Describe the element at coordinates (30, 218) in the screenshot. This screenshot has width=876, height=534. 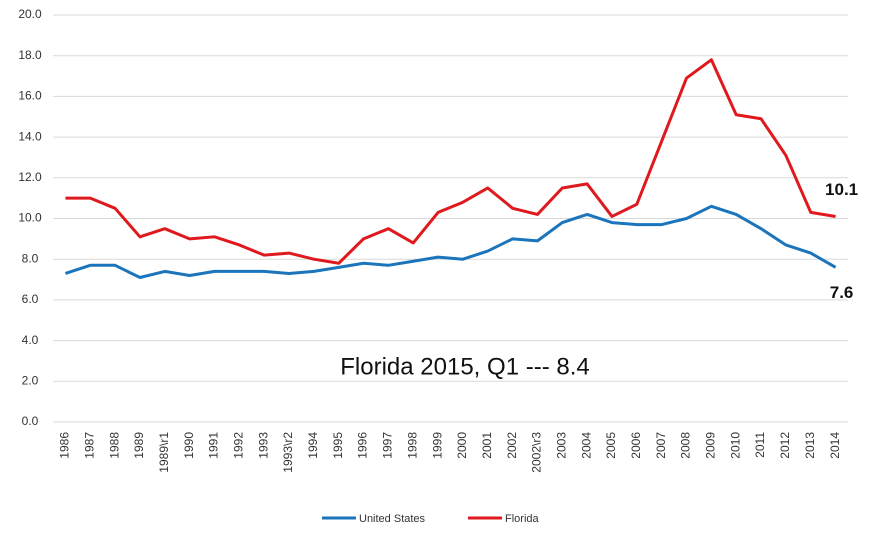
I see `y-tick-label: 10.0` at that location.